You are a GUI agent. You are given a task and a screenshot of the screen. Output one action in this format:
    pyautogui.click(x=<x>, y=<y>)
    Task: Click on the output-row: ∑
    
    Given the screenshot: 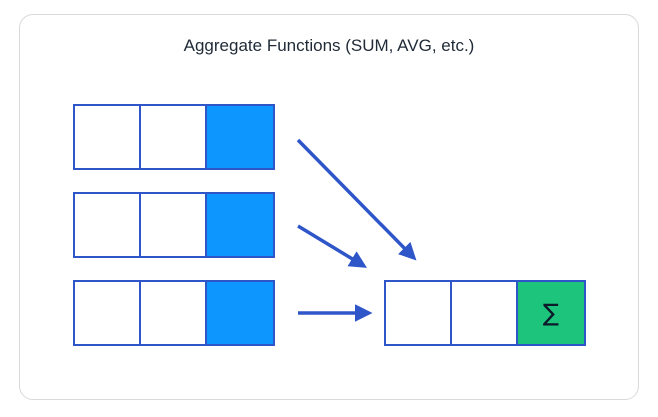 What is the action you would take?
    pyautogui.click(x=485, y=313)
    